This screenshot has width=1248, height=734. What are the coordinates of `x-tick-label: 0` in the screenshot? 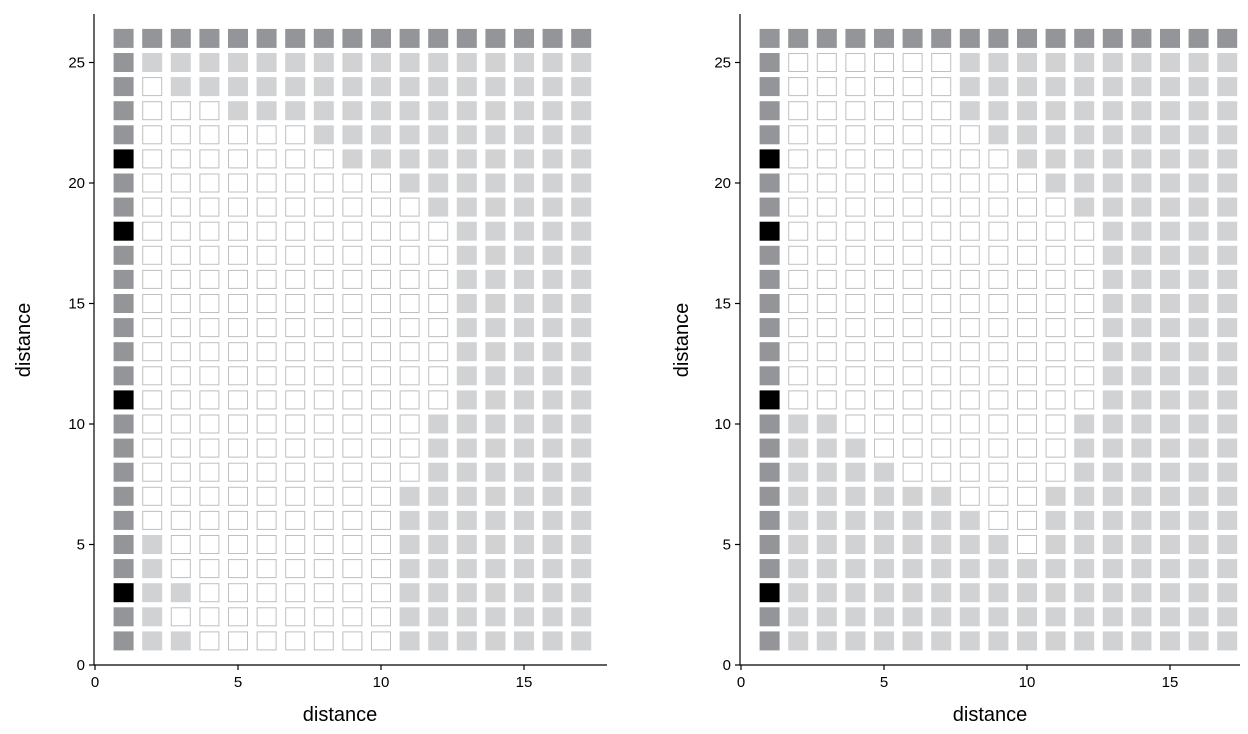 It's located at (95, 682).